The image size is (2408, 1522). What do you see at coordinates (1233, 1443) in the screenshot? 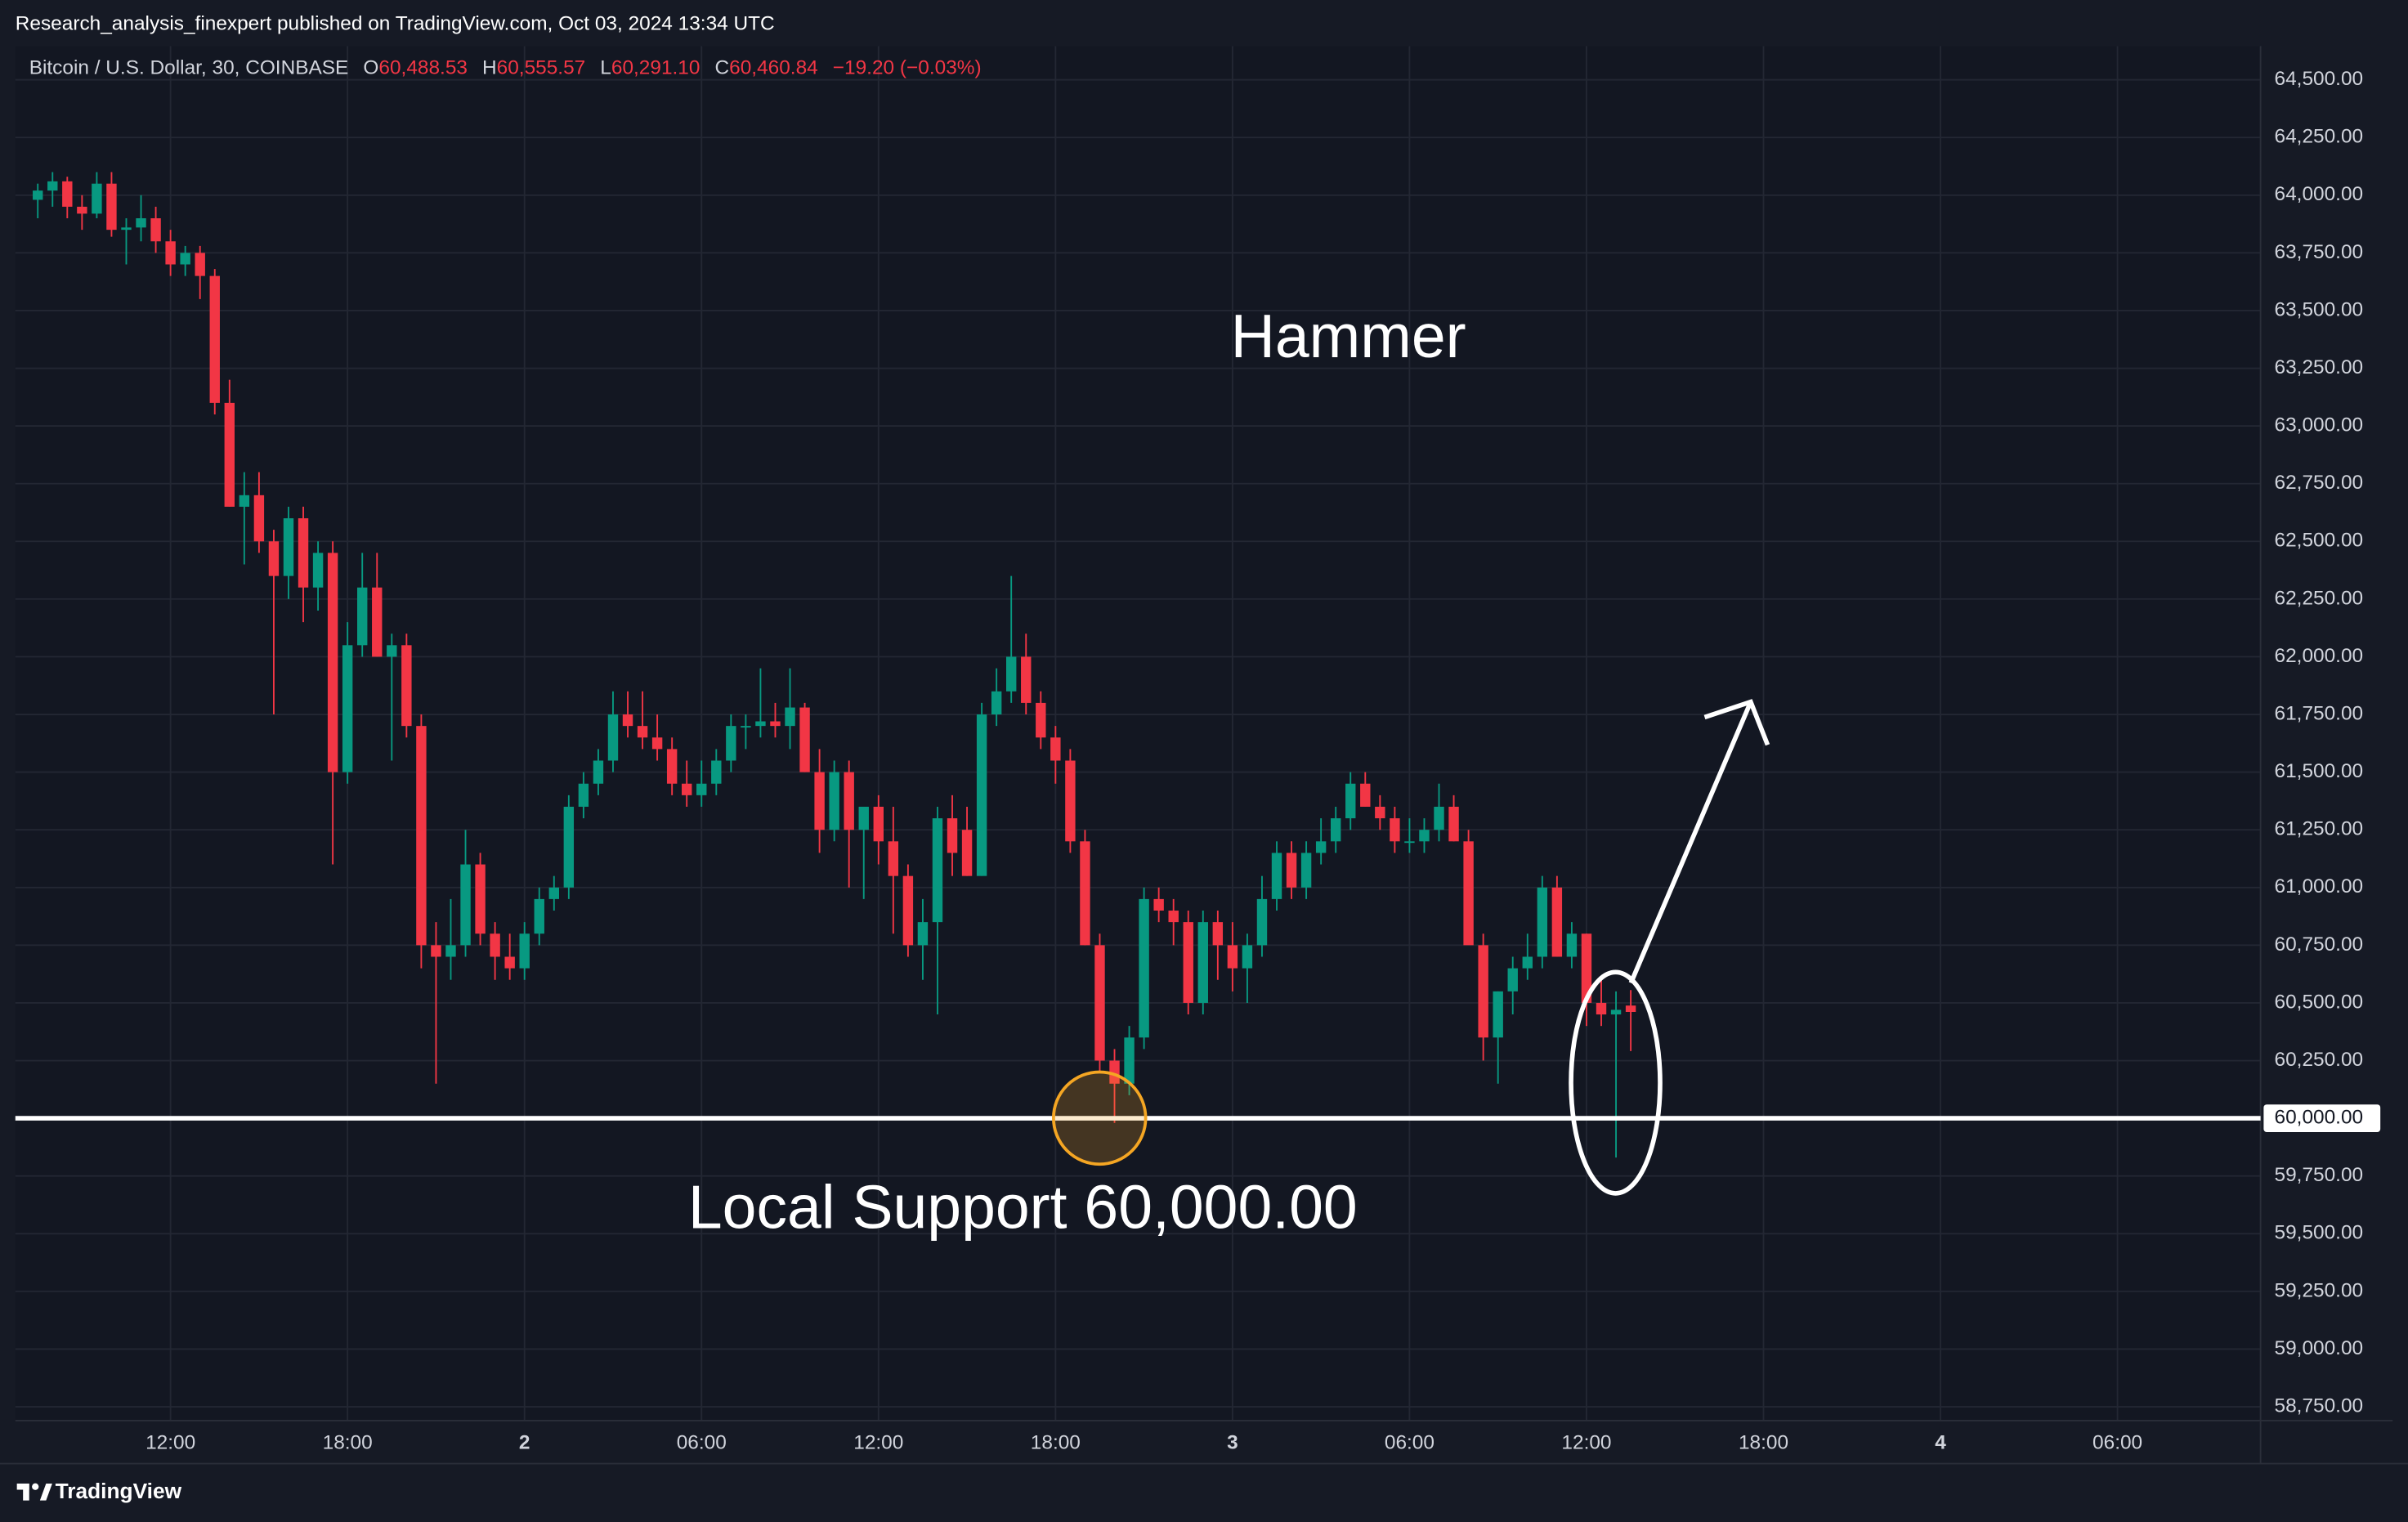
I see `x-tick-label: 3` at bounding box center [1233, 1443].